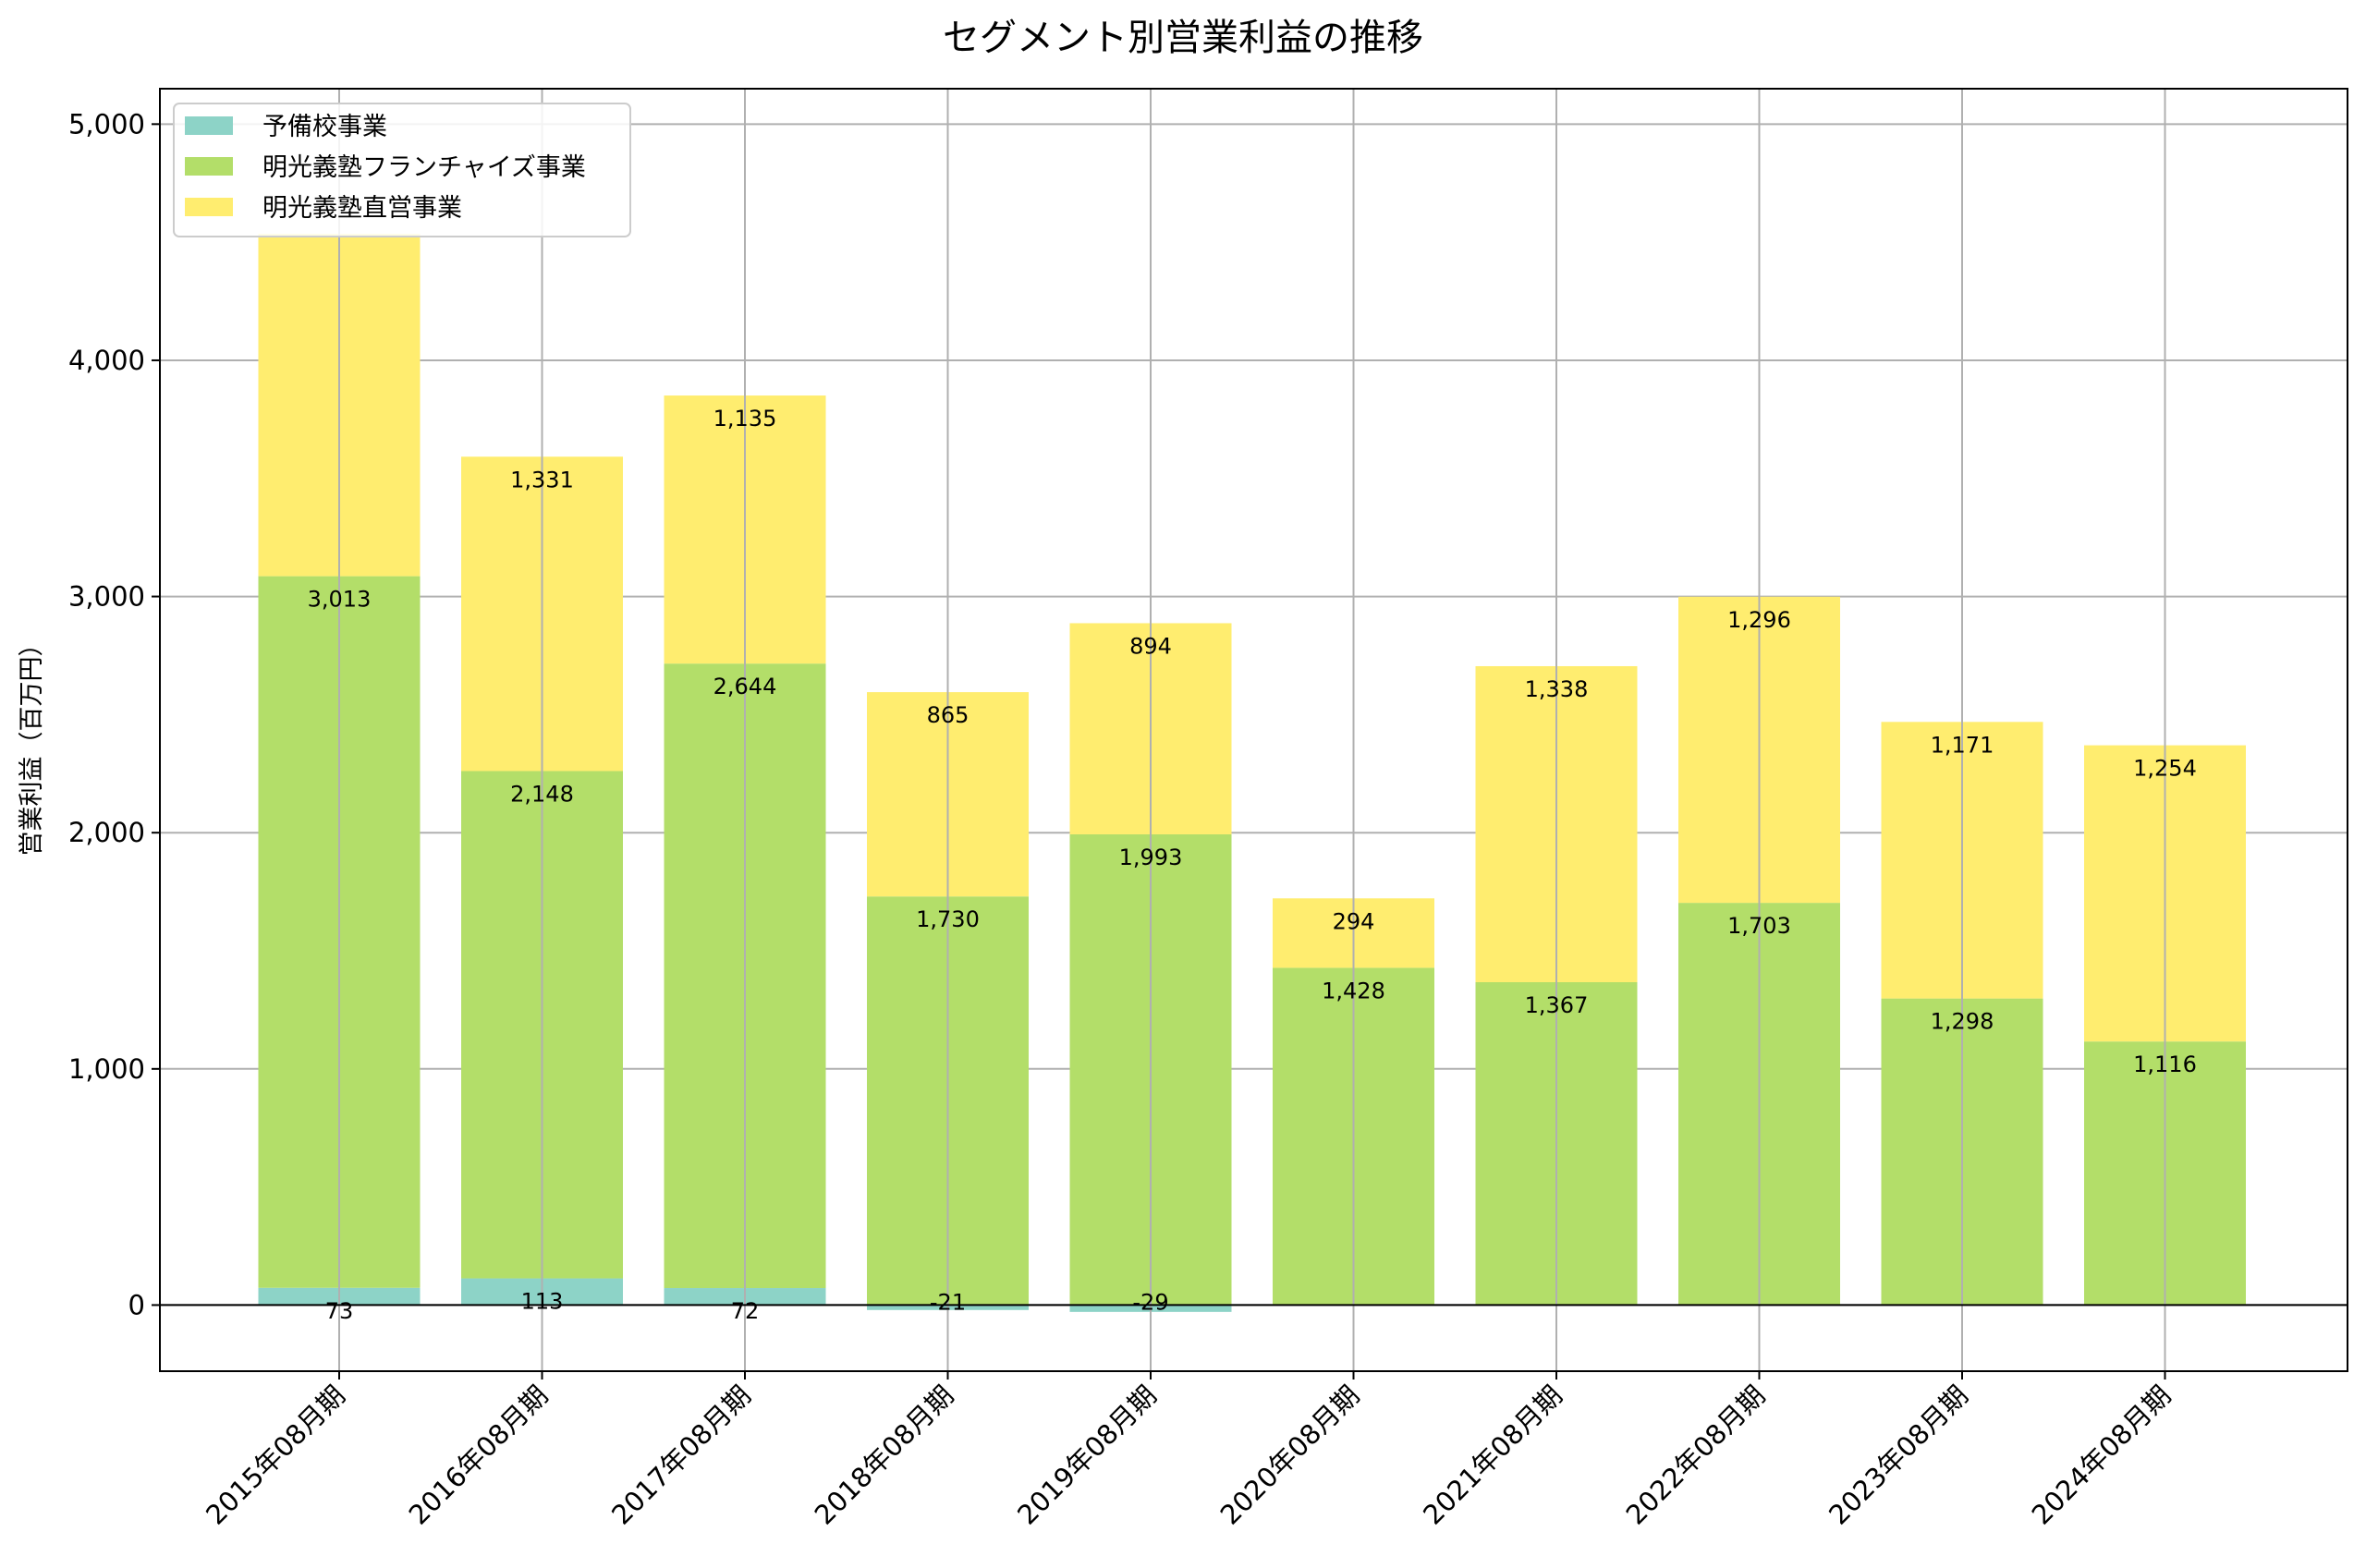 The height and width of the screenshot is (1568, 2366). I want to click on data-label: 72, so click(745, 1311).